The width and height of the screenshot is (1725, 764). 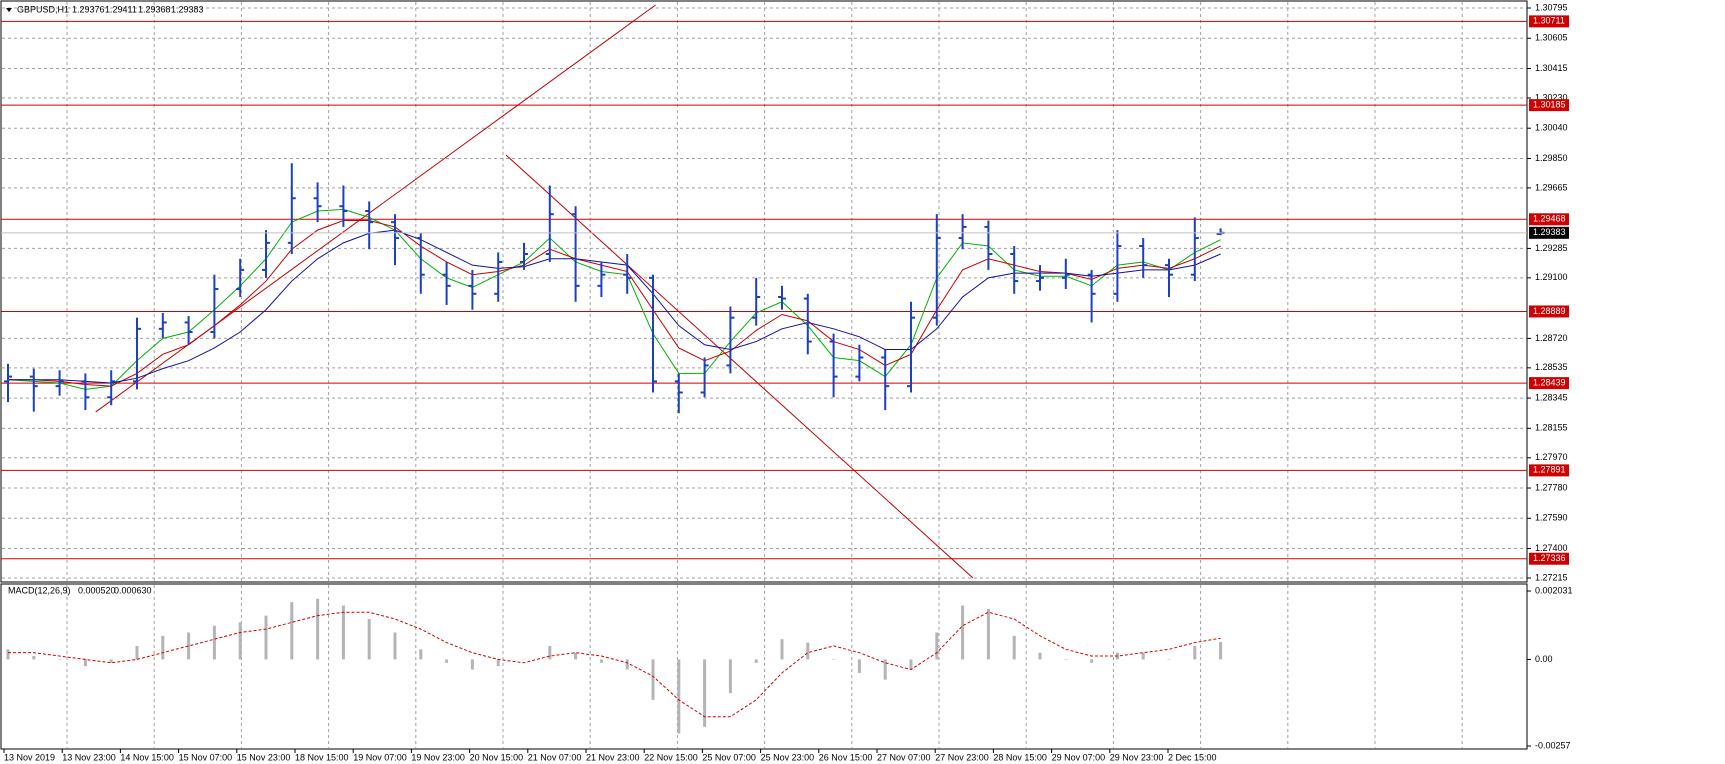 I want to click on macd-value: 0.000520, so click(x=97, y=590).